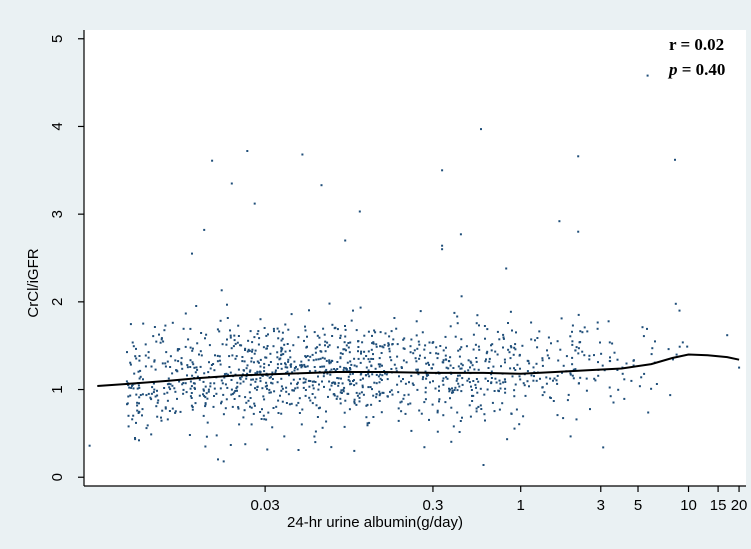 This screenshot has width=751, height=549. I want to click on r-symbol: r, so click(673, 44).